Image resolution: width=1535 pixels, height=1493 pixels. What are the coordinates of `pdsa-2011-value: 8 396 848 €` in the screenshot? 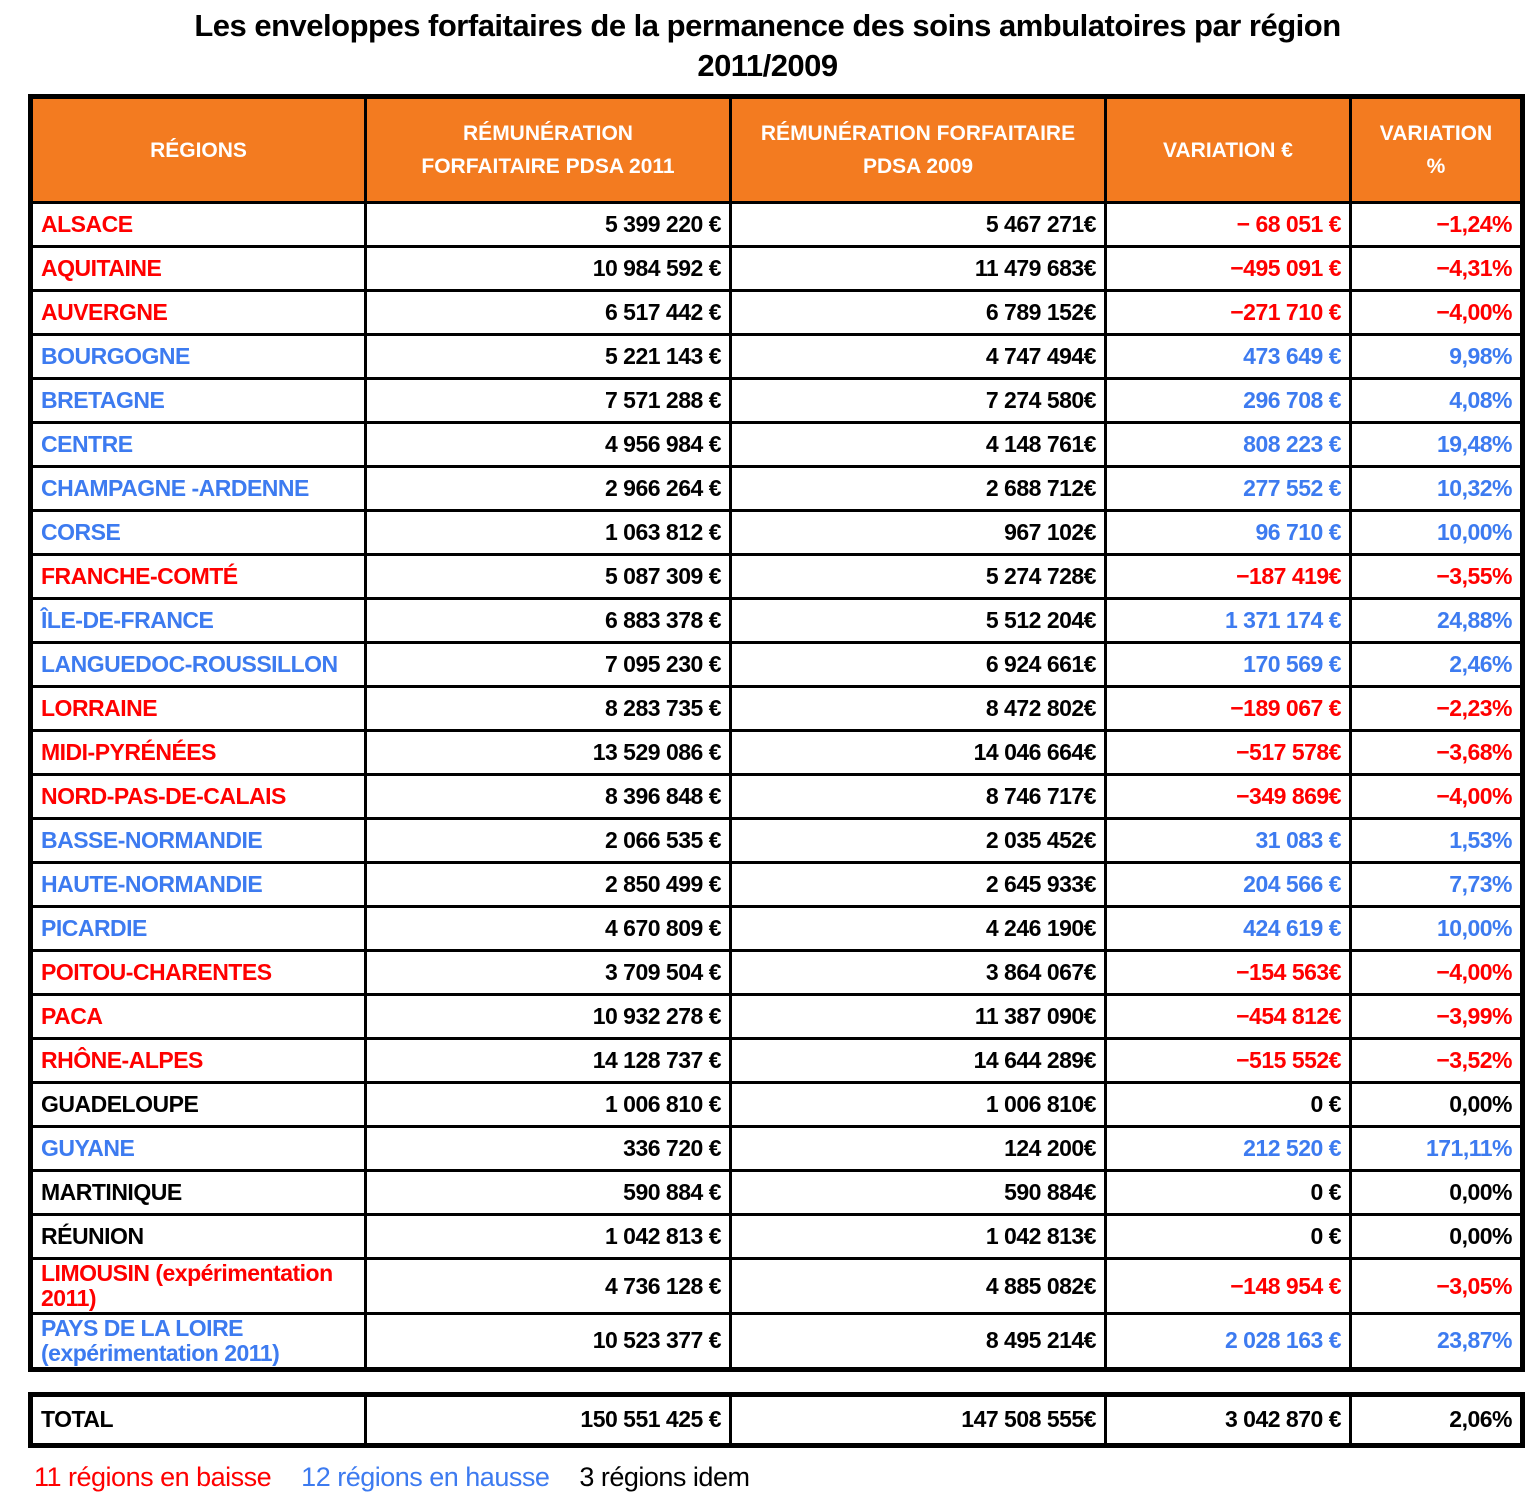 It's located at (548, 797).